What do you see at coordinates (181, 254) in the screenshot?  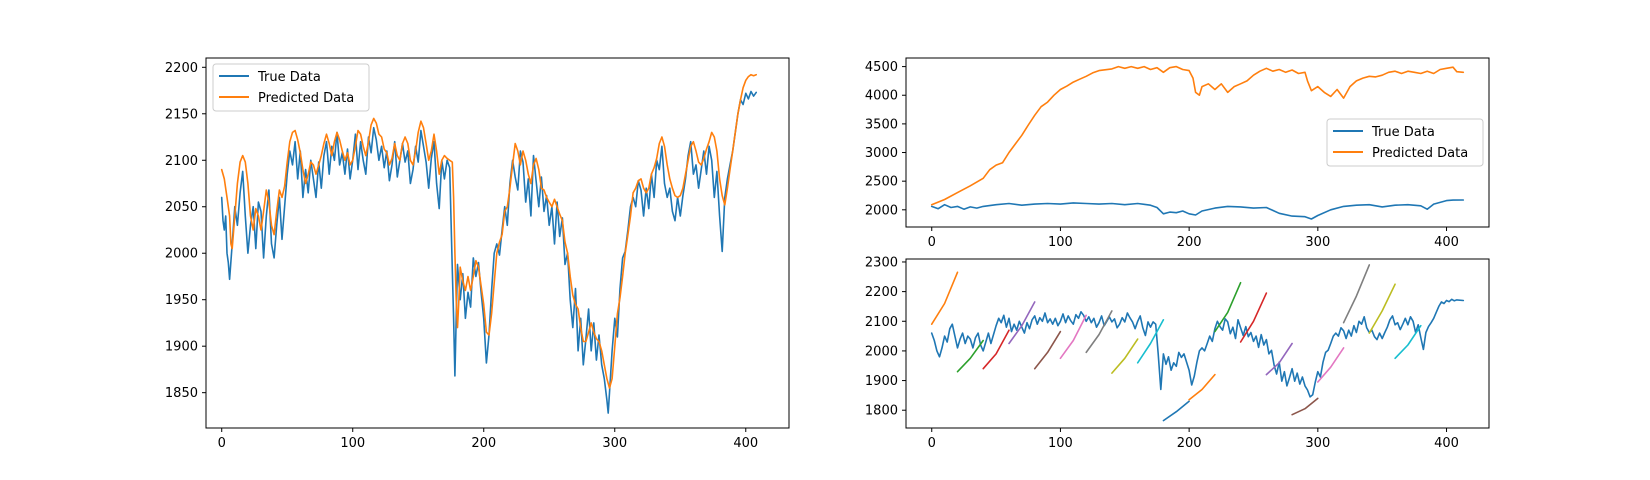 I see `left-ytick-label: 2000` at bounding box center [181, 254].